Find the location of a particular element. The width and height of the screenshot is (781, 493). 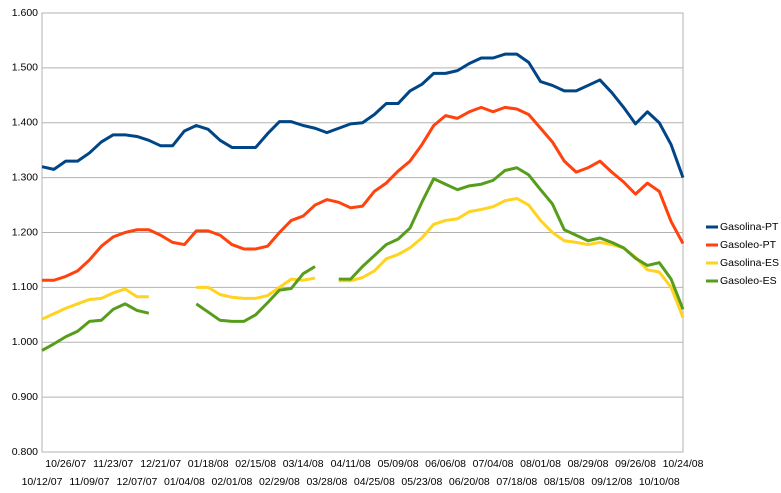

legend-label: Gasolina-PT is located at coordinates (749, 227).